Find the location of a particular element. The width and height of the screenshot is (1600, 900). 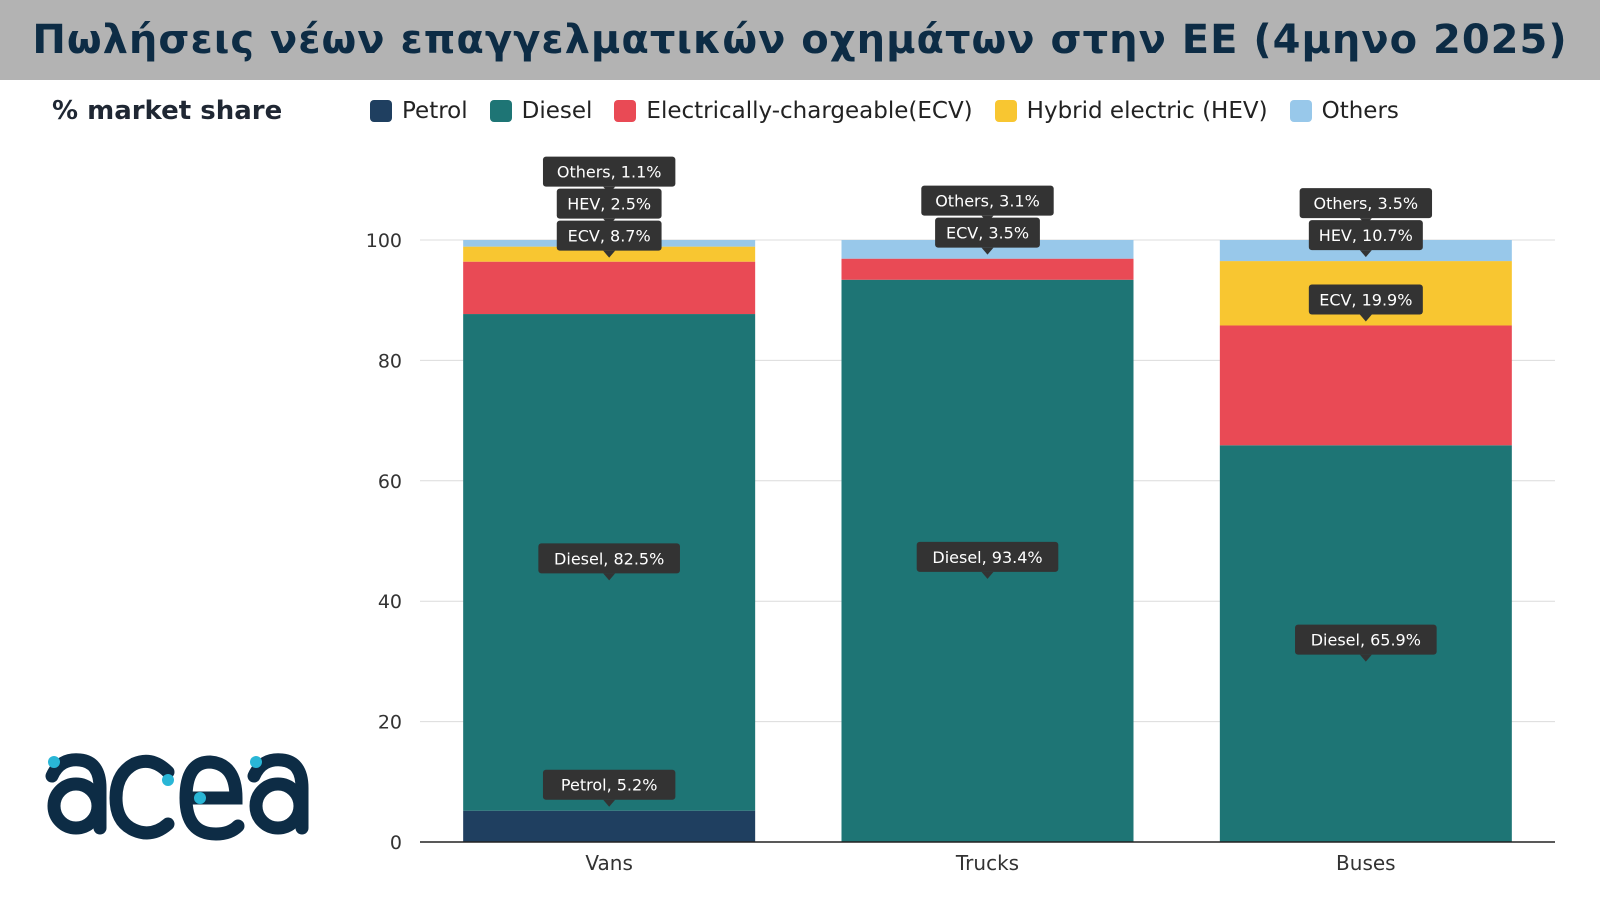

legend-label-petrol: Petrol is located at coordinates (435, 111).